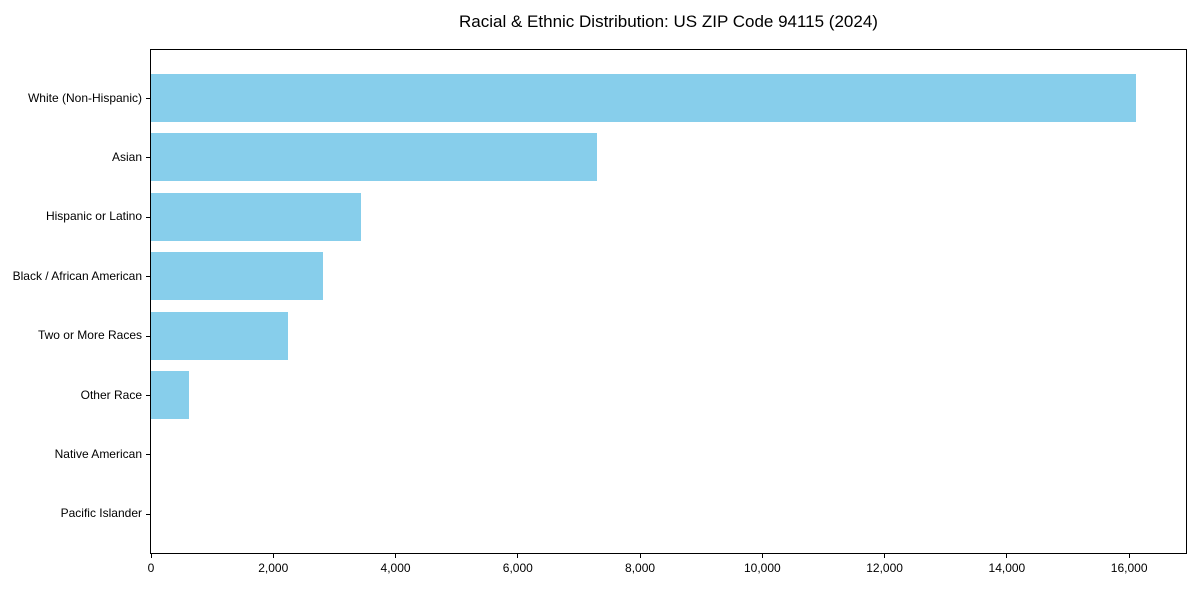 Image resolution: width=1200 pixels, height=600 pixels. Describe the element at coordinates (640, 568) in the screenshot. I see `x-tick-label: 8,000` at that location.